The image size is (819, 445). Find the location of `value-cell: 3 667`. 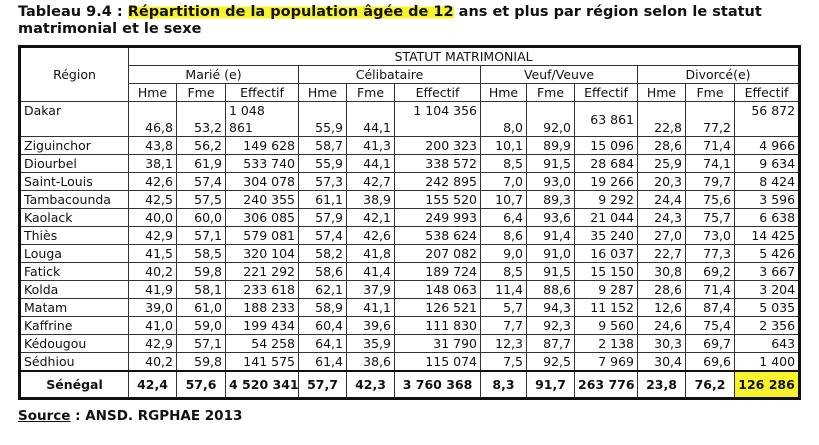

value-cell: 3 667 is located at coordinates (767, 271).